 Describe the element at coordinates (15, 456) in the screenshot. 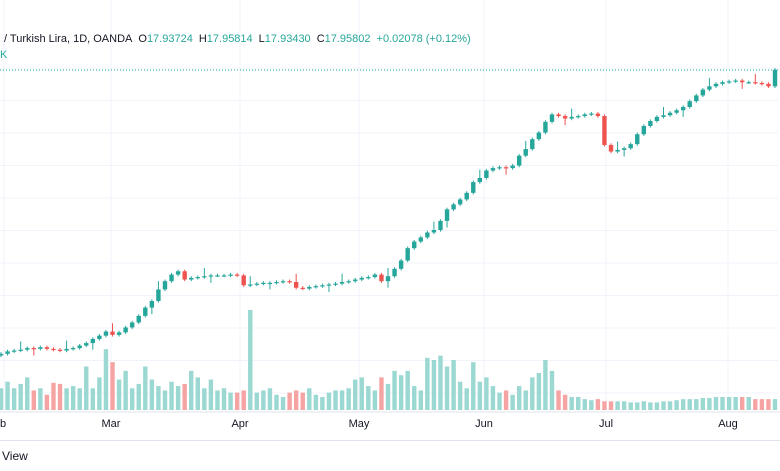

I see `view-link: View` at that location.